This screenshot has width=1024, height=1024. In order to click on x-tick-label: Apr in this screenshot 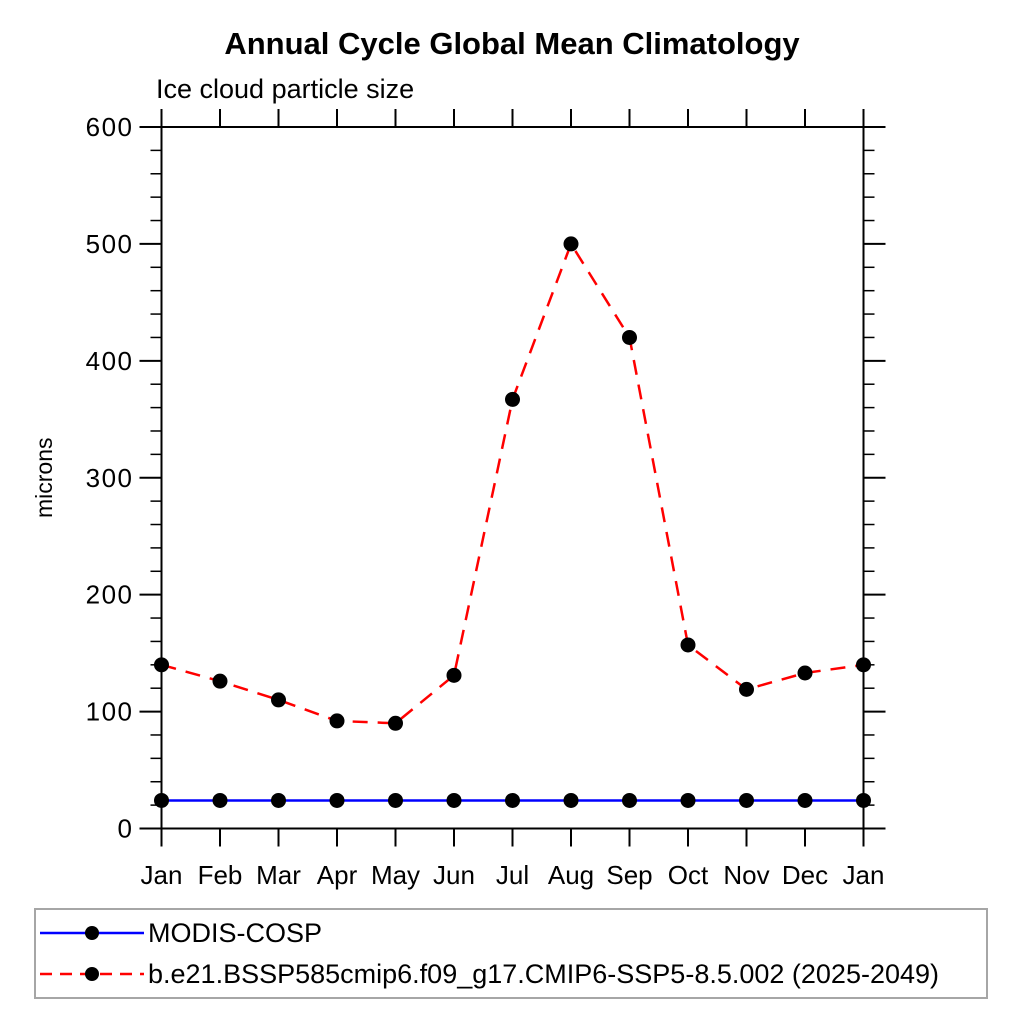, I will do `click(337, 875)`.